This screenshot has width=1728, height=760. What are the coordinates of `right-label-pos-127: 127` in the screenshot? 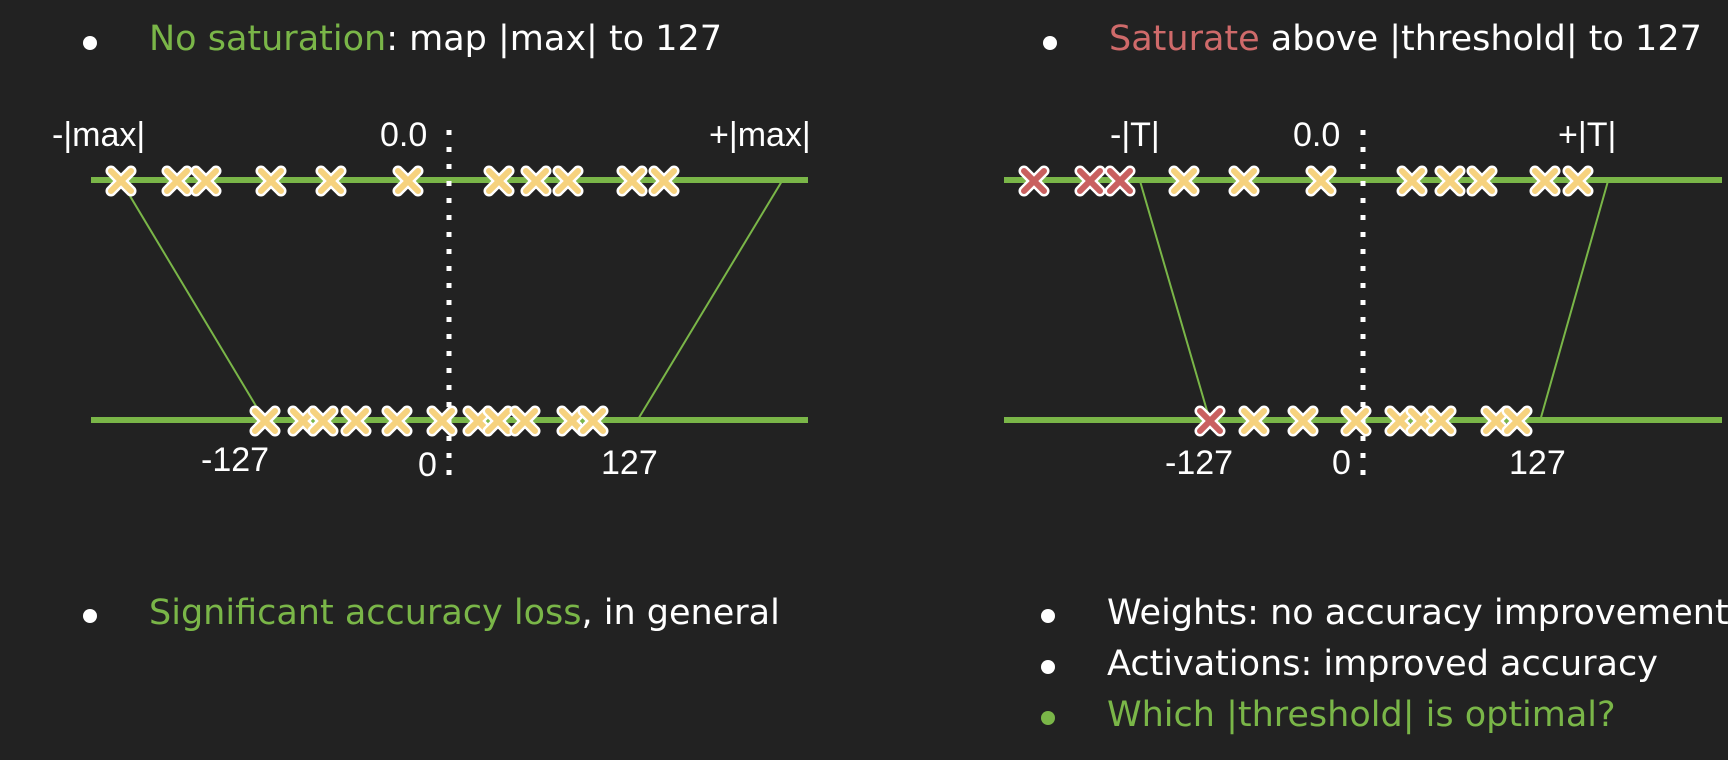 It's located at (1537, 463).